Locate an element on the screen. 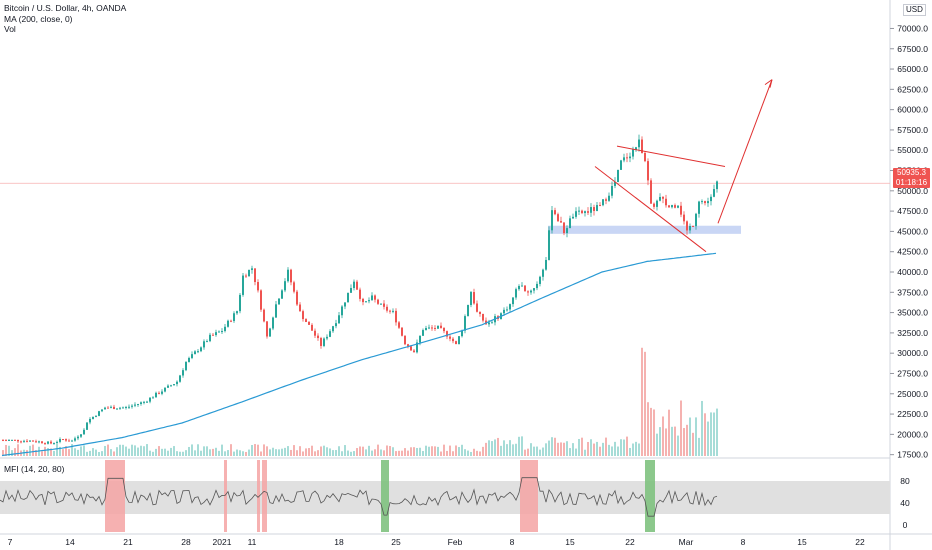  symbol-label: Bitcoin / U.S. Dollar, 4h, OANDA is located at coordinates (65, 8).